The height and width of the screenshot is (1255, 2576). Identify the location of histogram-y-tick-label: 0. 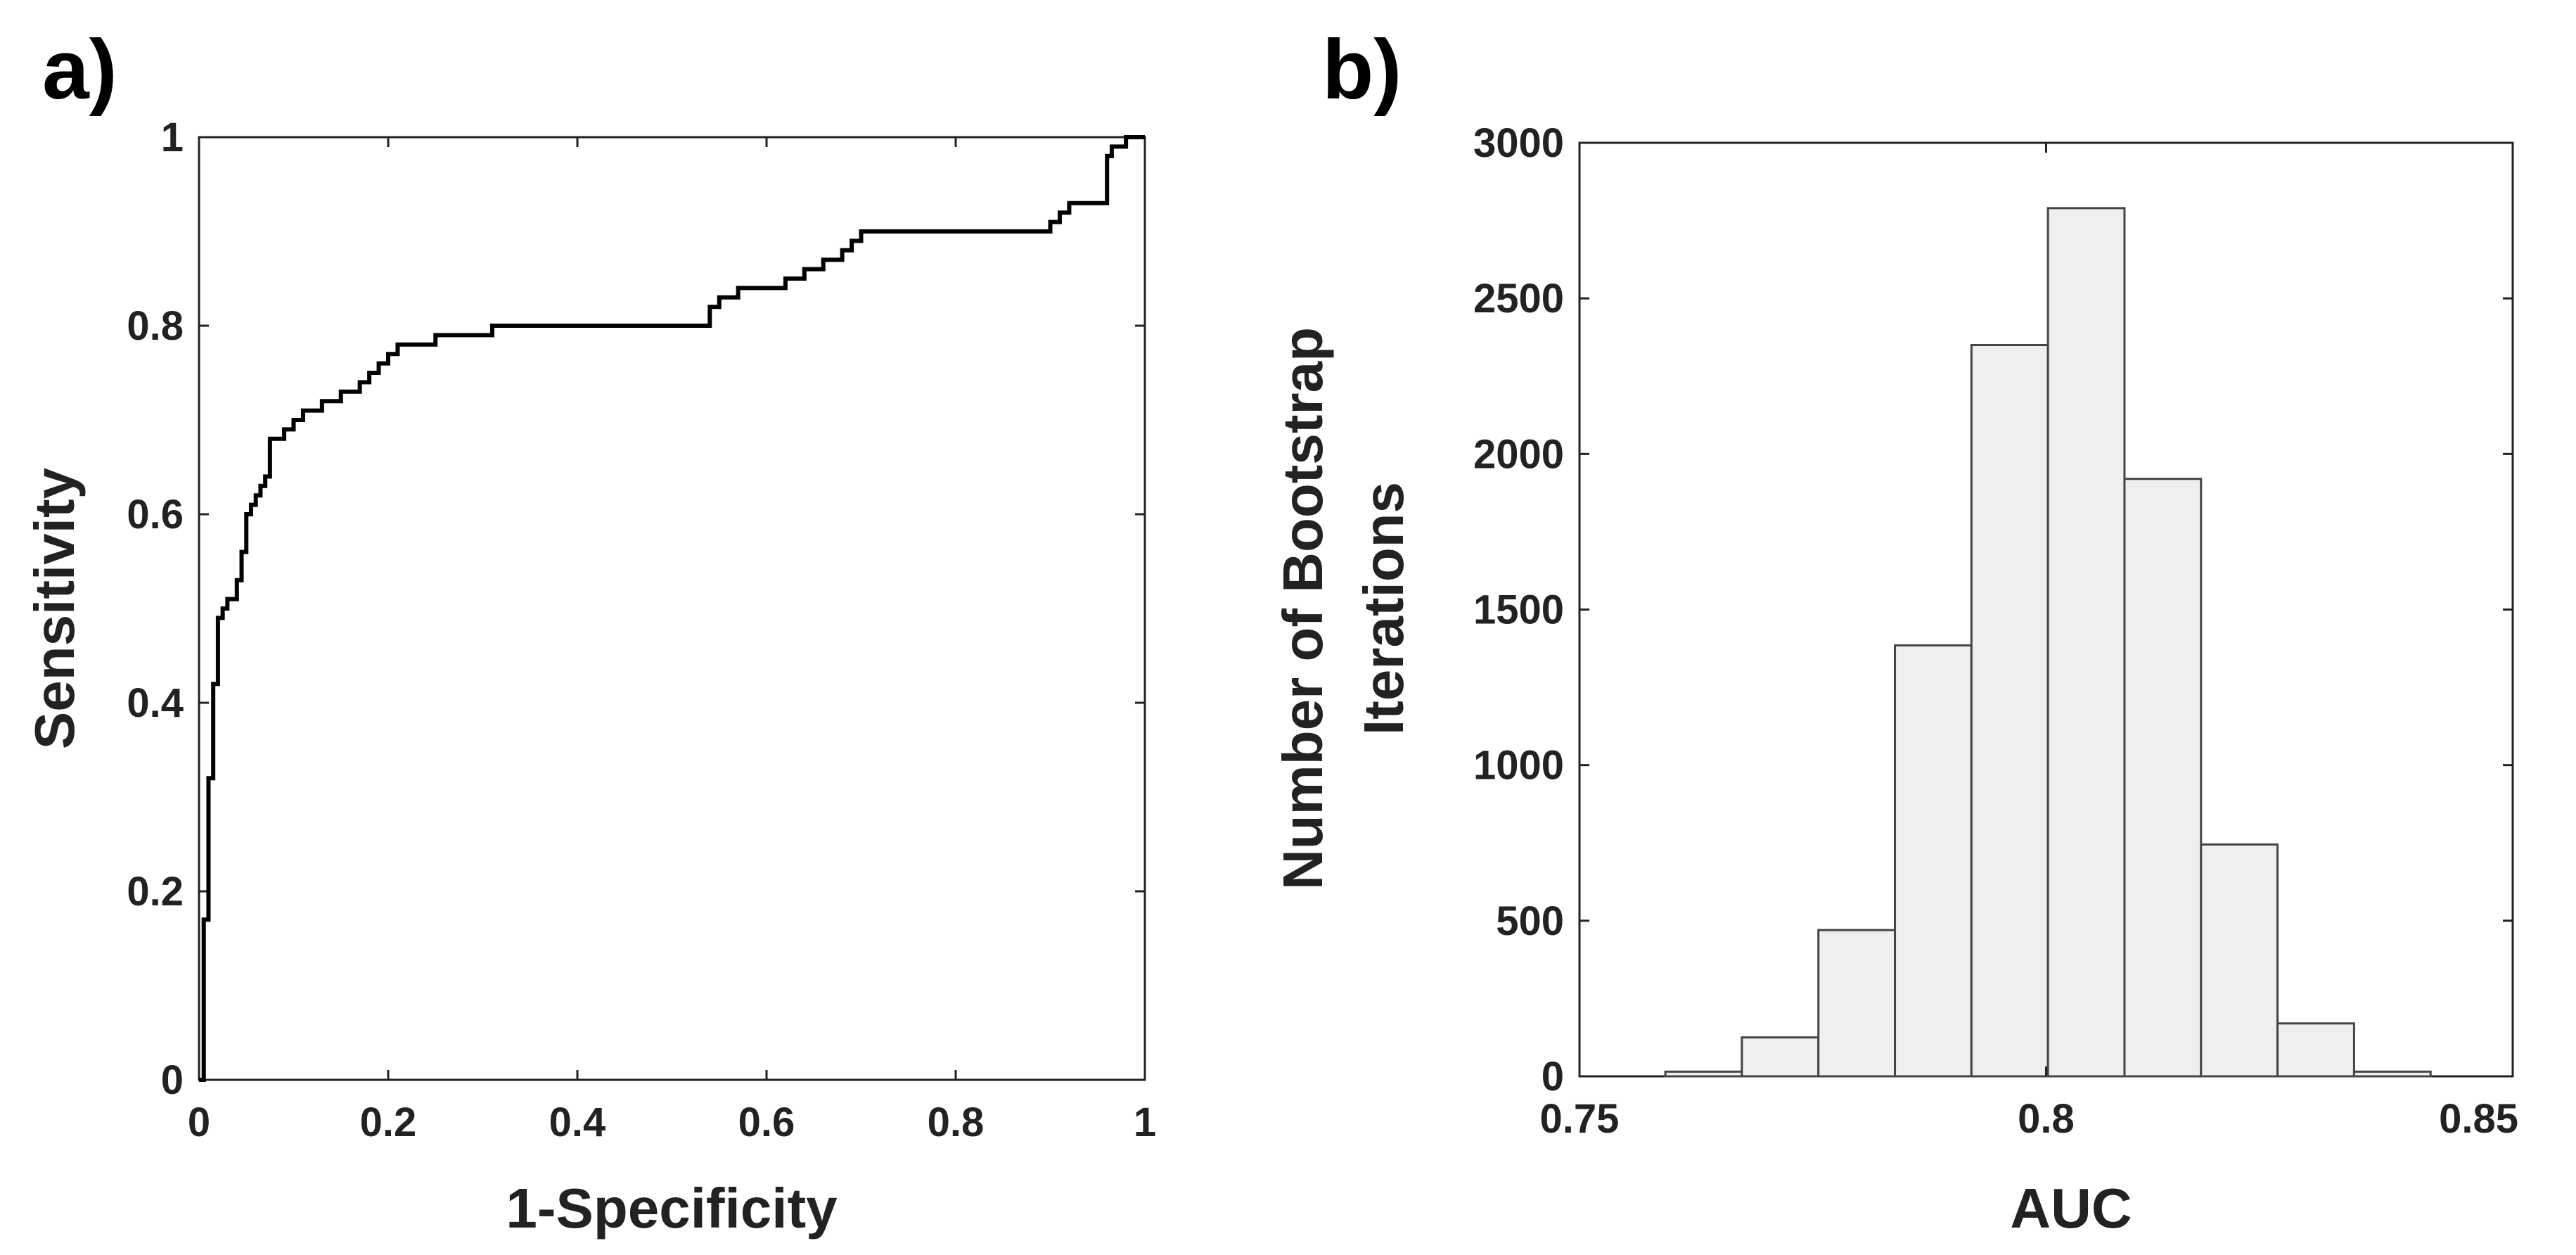
(1553, 1077).